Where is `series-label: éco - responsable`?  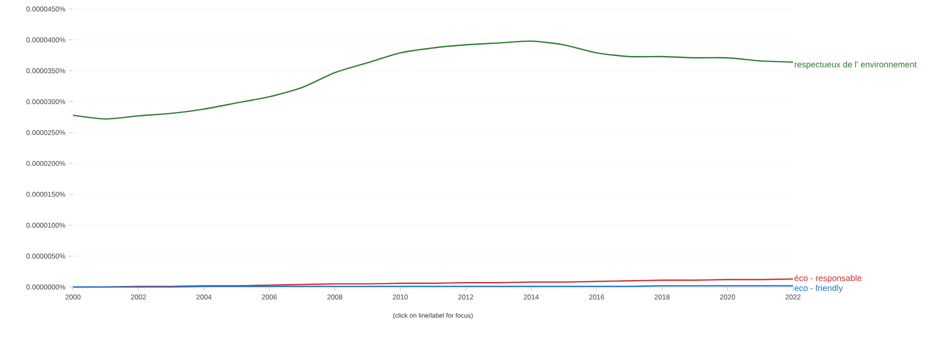 series-label: éco - responsable is located at coordinates (828, 278).